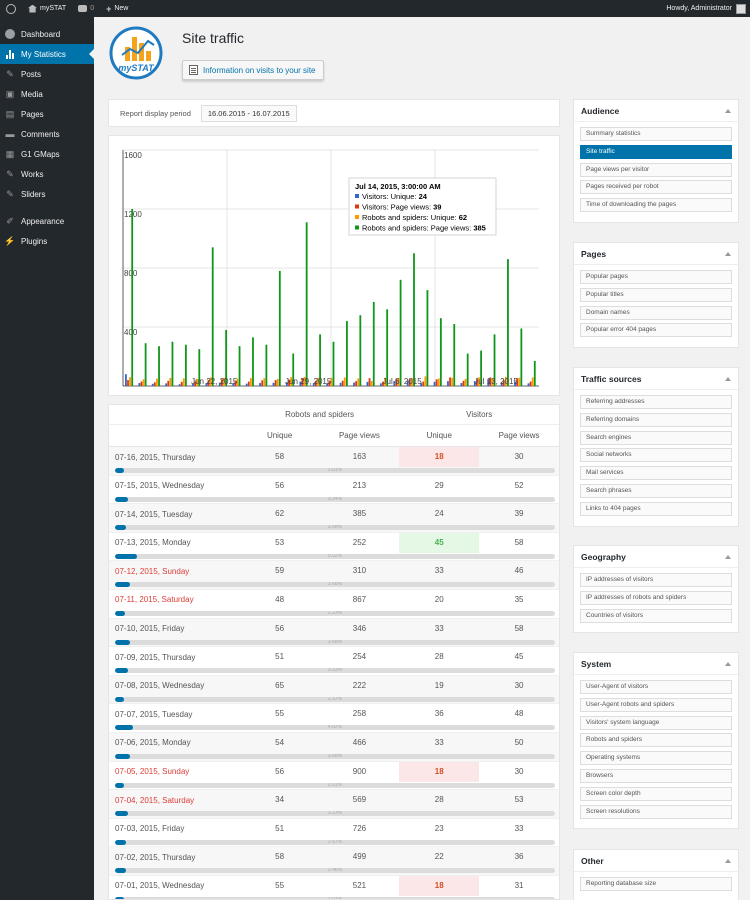 Image resolution: width=750 pixels, height=900 pixels. What do you see at coordinates (47, 54) in the screenshot?
I see `menu-item-my-statistics: My Statistics` at bounding box center [47, 54].